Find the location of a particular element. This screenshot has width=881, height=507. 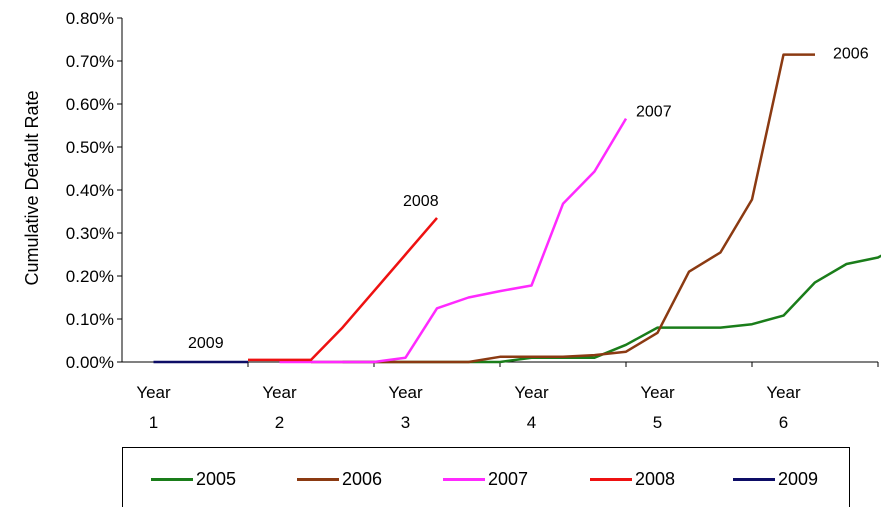

series-line-2005 is located at coordinates (611, 309).